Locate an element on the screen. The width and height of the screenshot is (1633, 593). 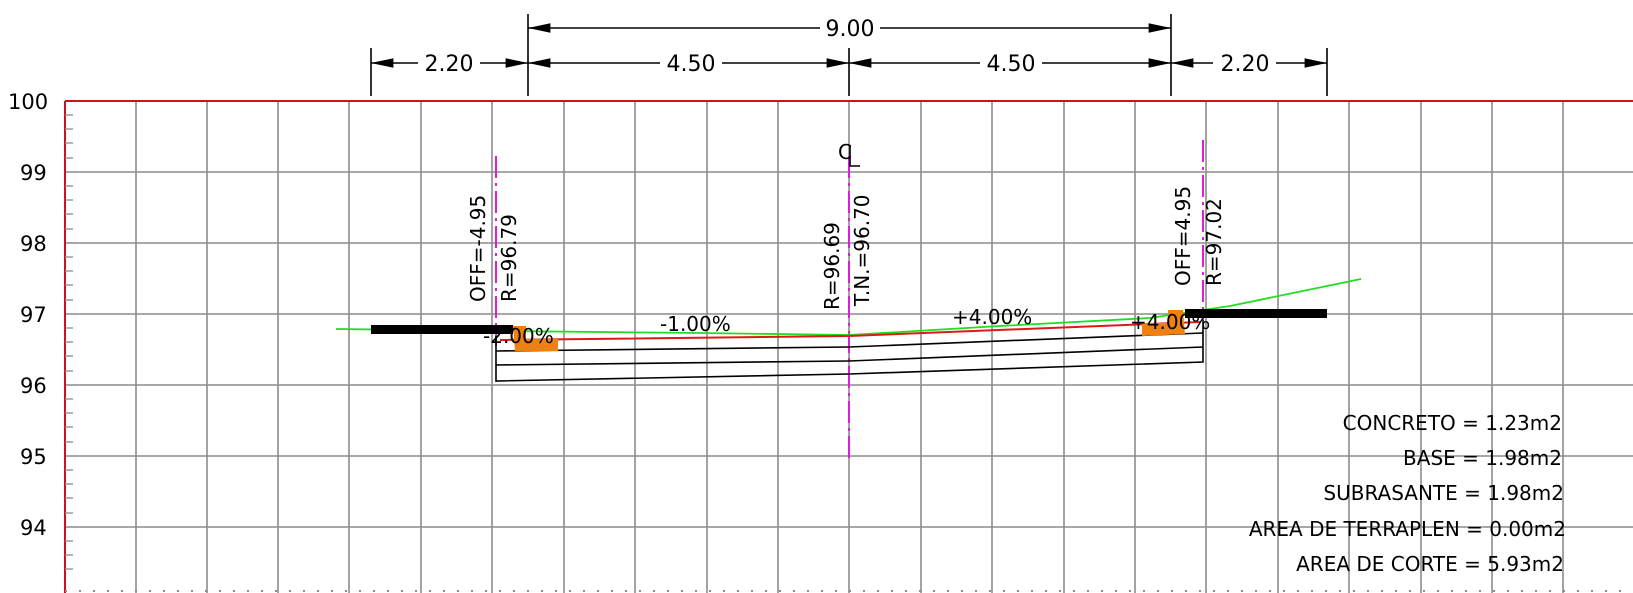
right-curb is located at coordinates (1163, 323).